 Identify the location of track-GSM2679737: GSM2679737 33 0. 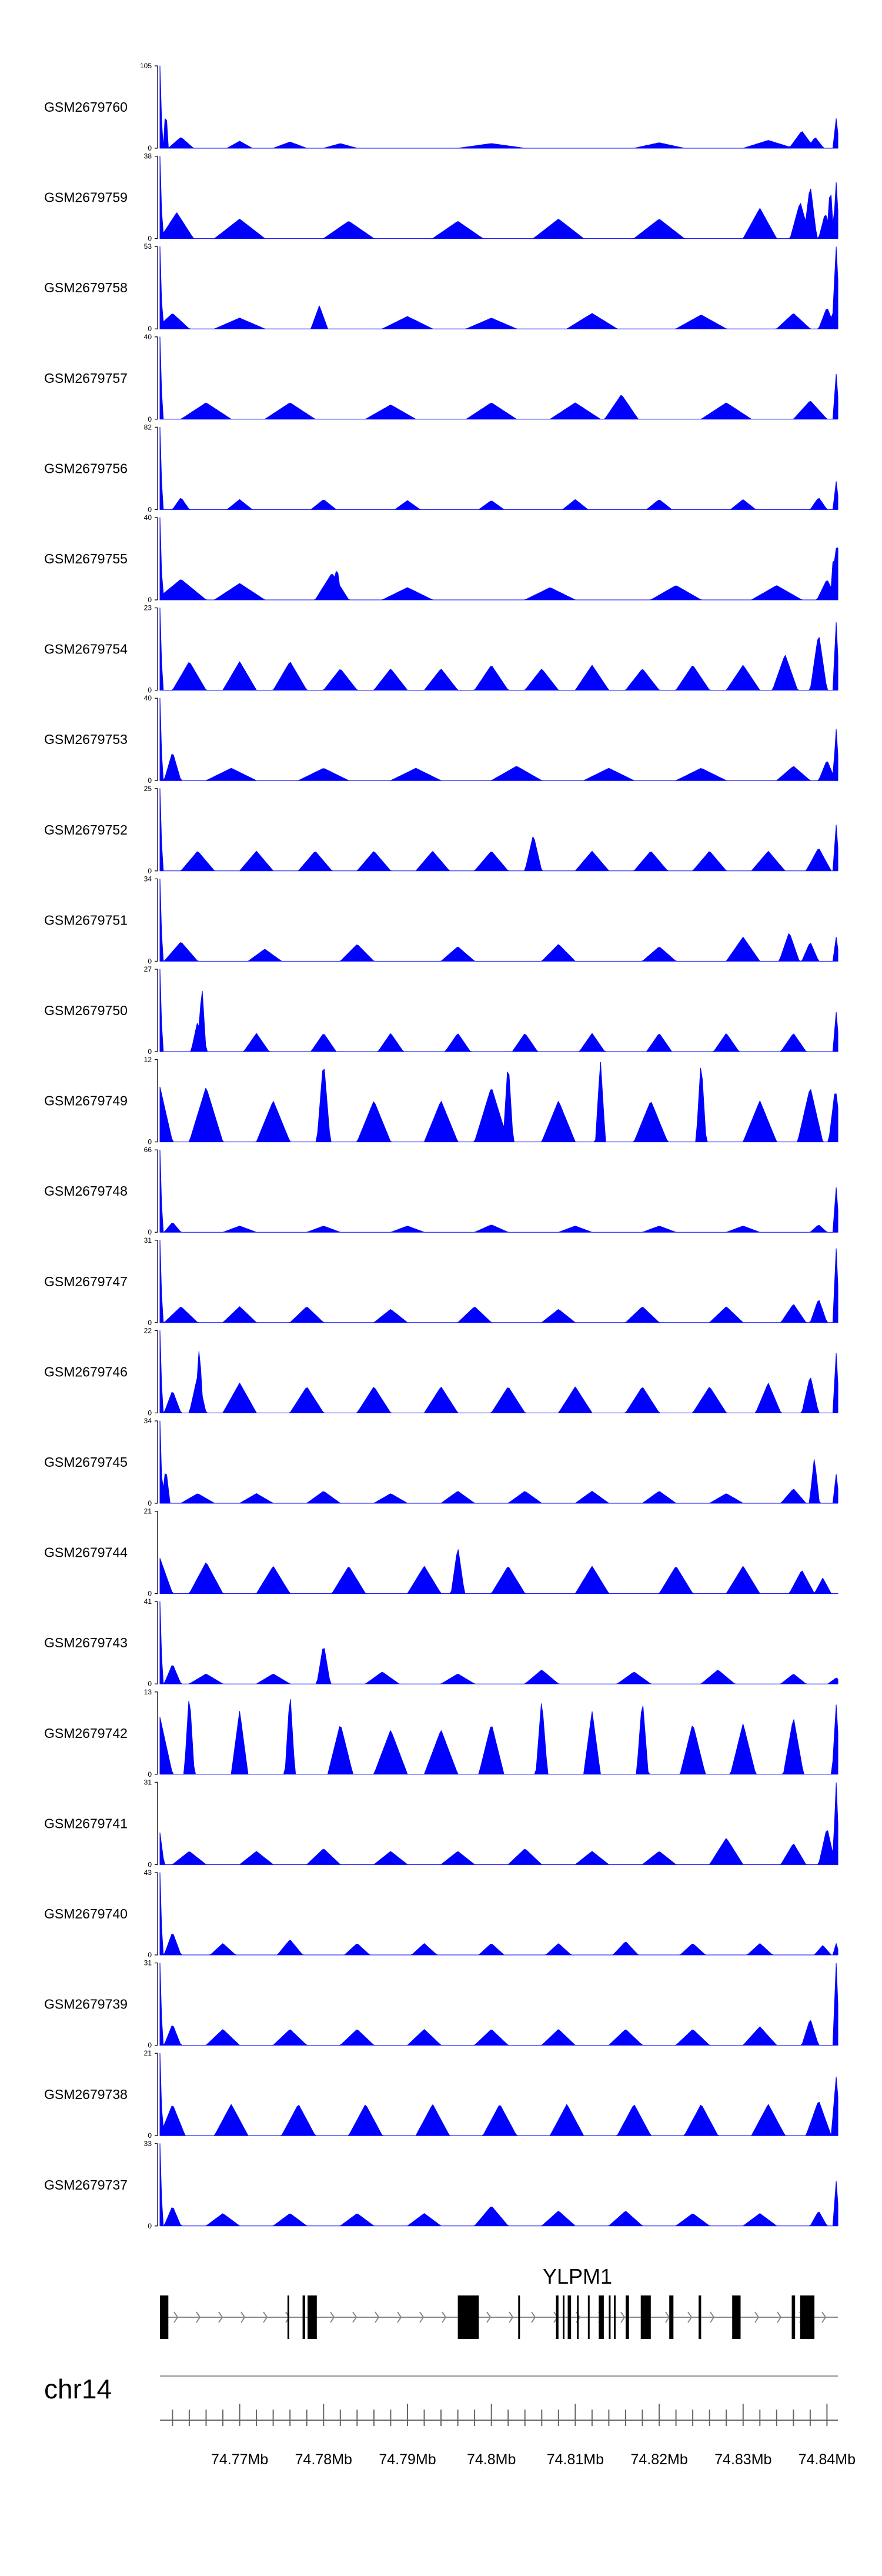
(441, 2185).